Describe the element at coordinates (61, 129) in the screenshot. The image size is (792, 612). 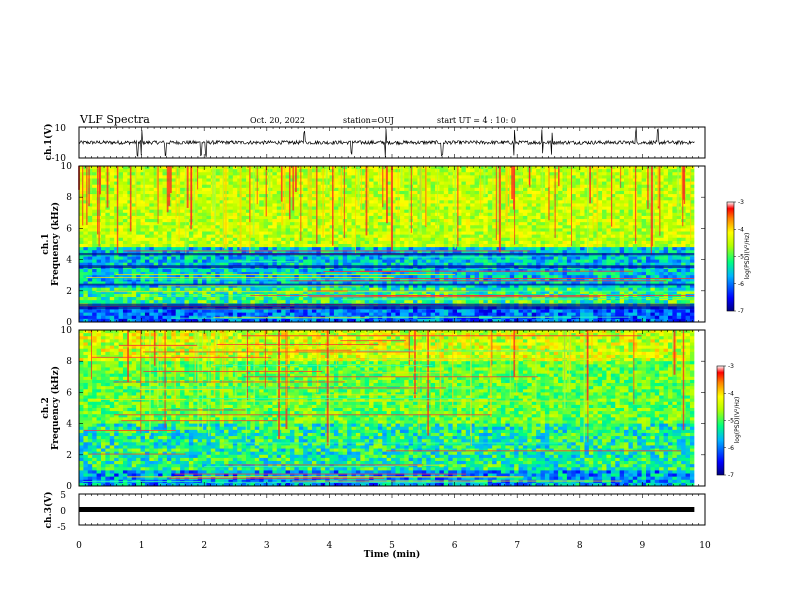
I see `ch1-ytick-top: 10` at that location.